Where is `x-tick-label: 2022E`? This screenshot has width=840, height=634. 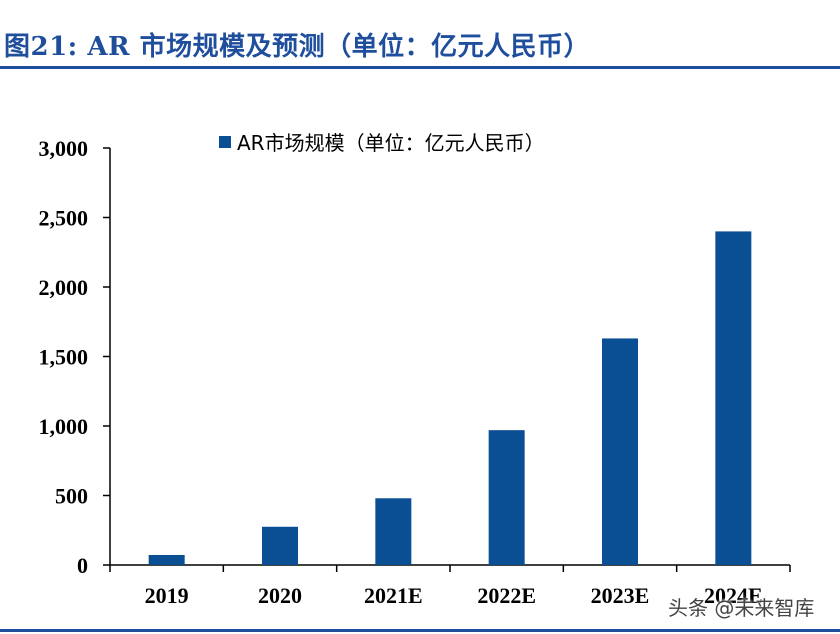
x-tick-label: 2022E is located at coordinates (506, 595).